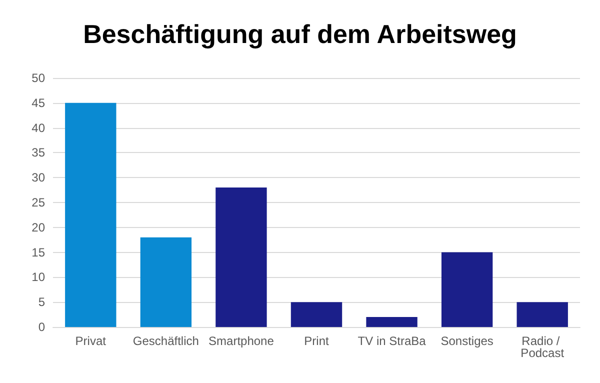 This screenshot has height=383, width=600. I want to click on y-tick-label: 30, so click(39, 177).